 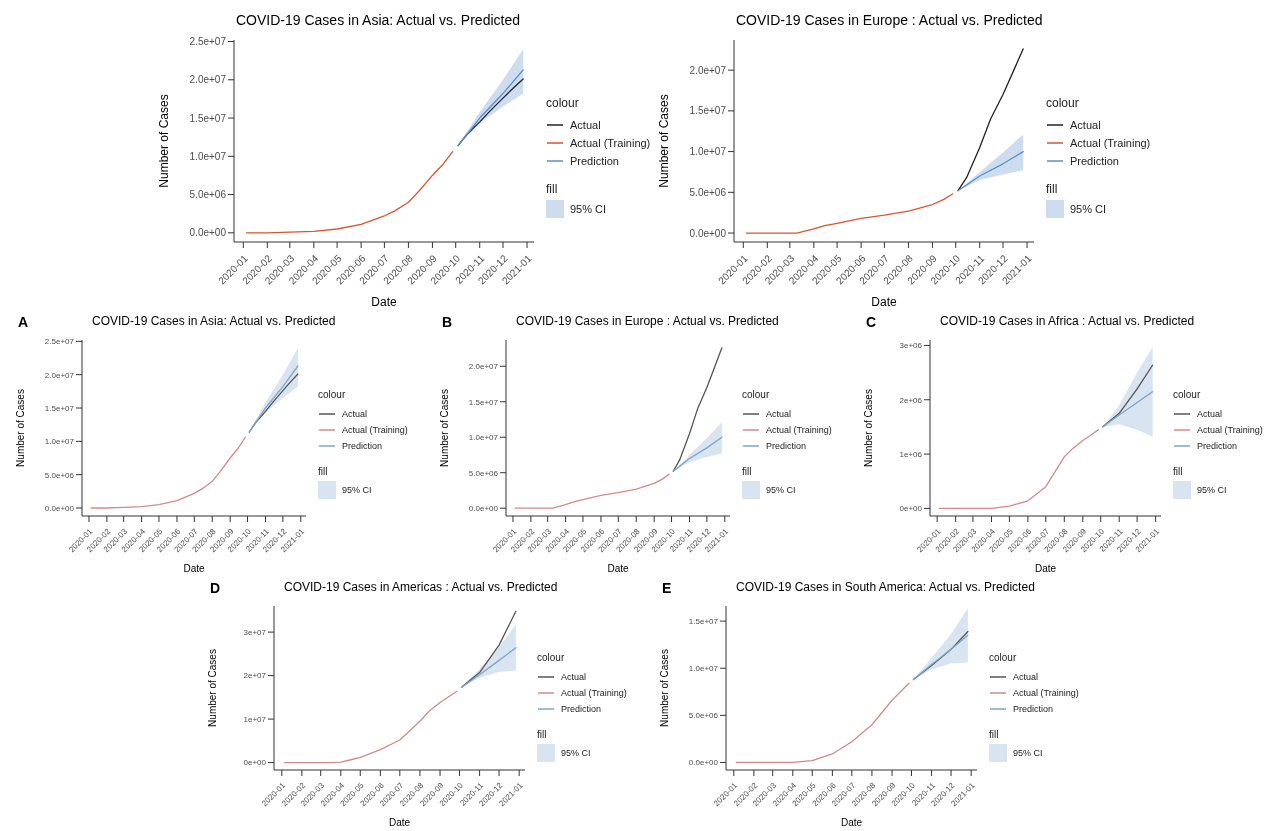 What do you see at coordinates (911, 454) in the screenshot?
I see `y-tick-label: 1e+06` at bounding box center [911, 454].